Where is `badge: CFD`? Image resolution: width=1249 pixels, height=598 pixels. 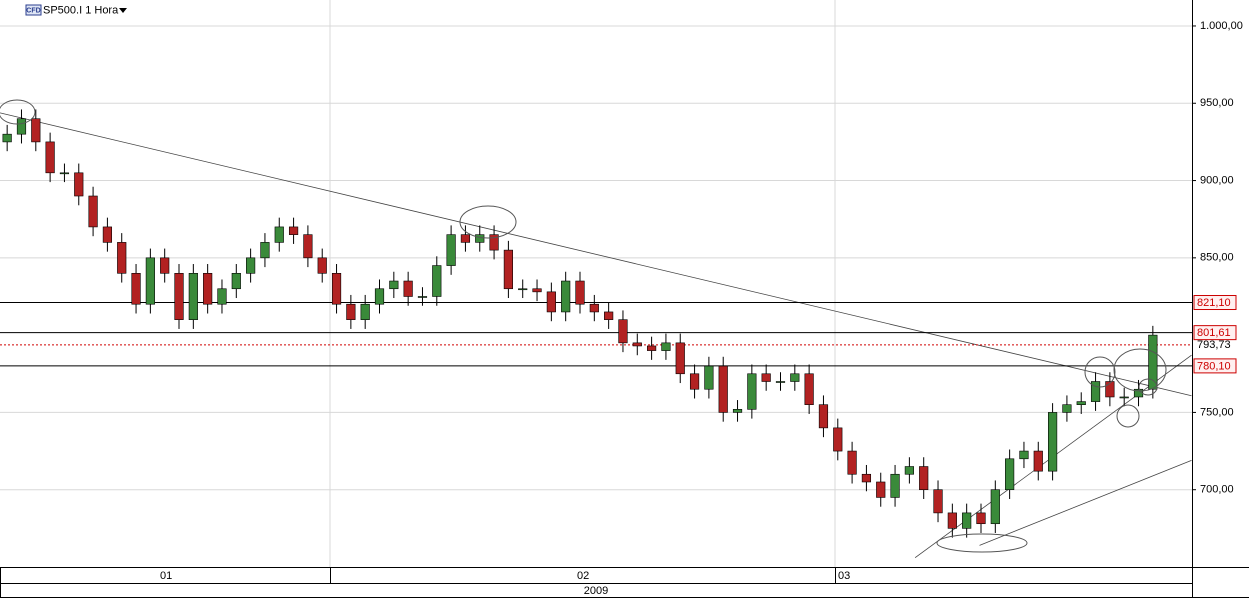 badge: CFD is located at coordinates (33, 10).